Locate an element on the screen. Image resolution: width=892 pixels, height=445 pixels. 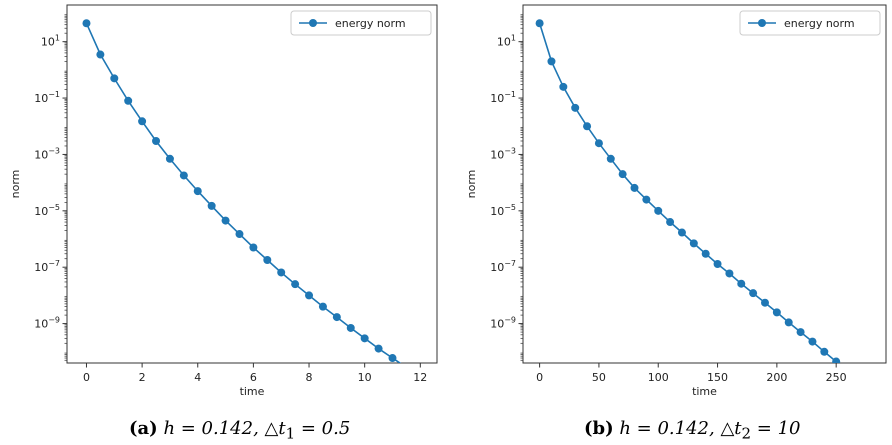
x-tick-label: 10 is located at coordinates (365, 377).